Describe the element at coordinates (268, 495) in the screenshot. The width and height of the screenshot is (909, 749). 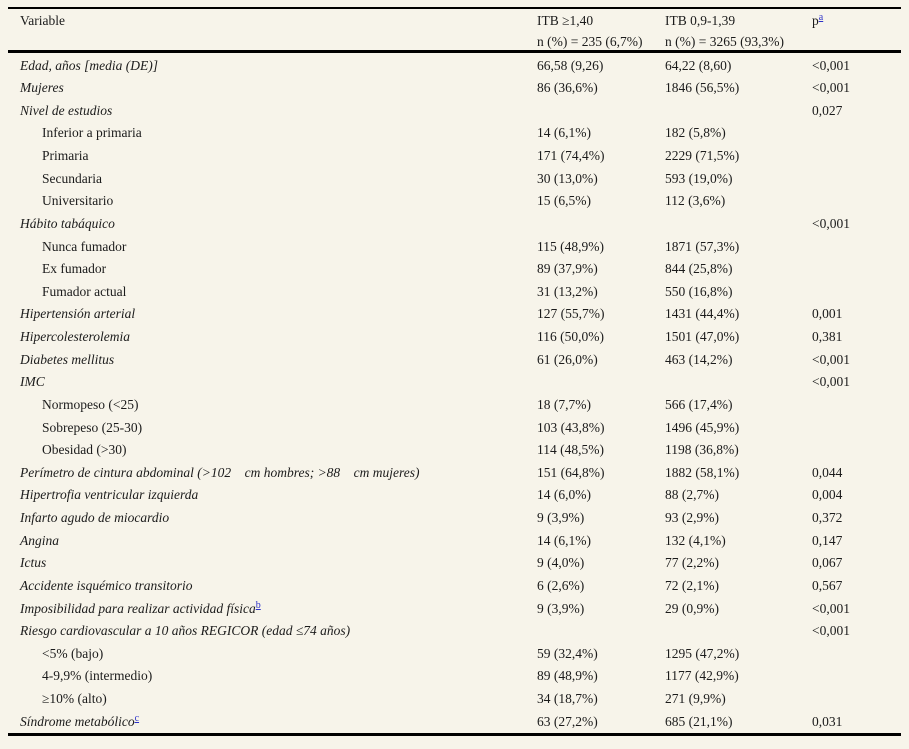
I see `row-label: Hipertrofia ventricular izquierda` at that location.